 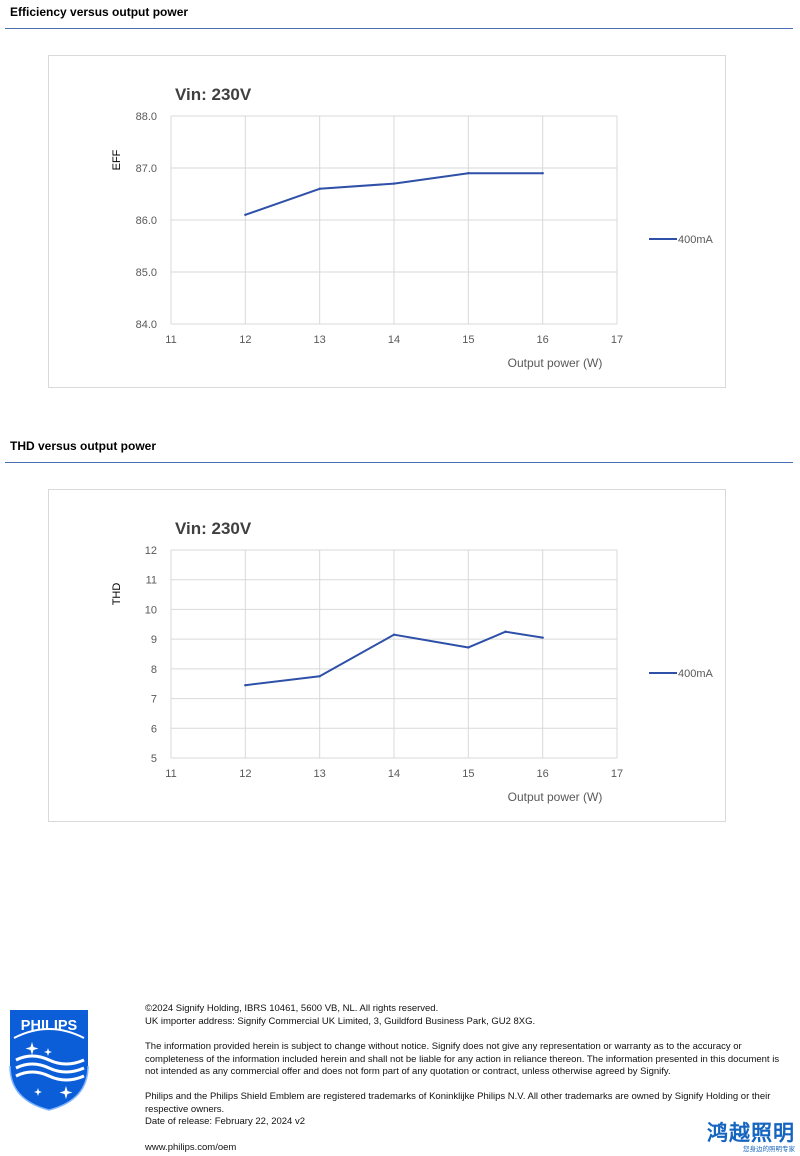 I want to click on y-tick-label: 84.0, so click(x=146, y=325).